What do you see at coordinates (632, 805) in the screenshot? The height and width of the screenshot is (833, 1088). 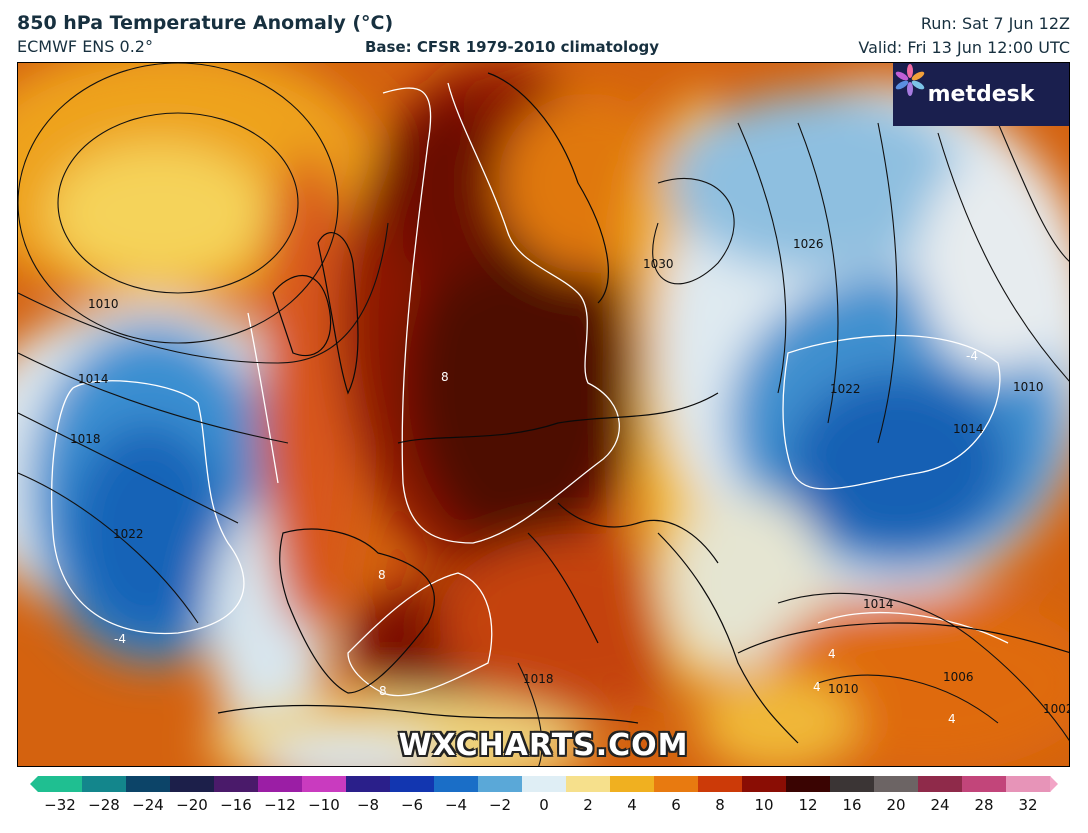 I see `colorbar-tick-label: 4` at bounding box center [632, 805].